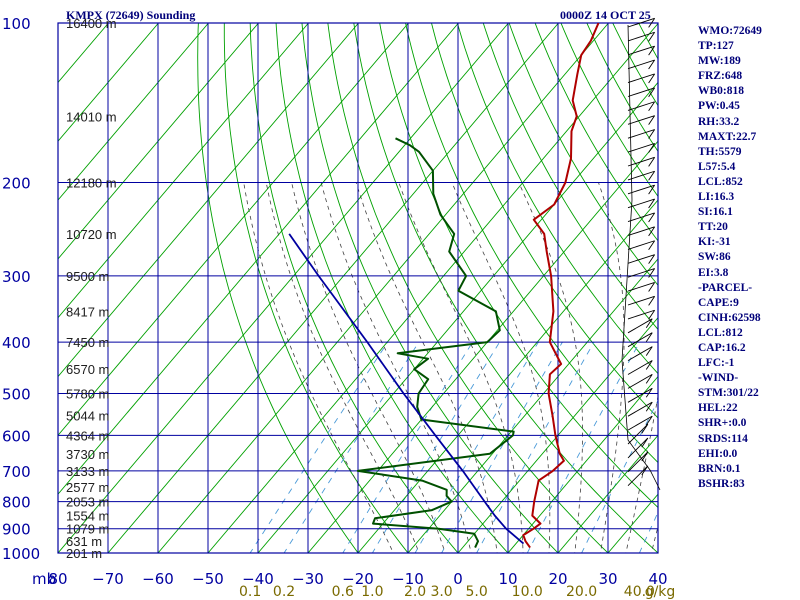 This screenshot has height=600, width=800. I want to click on pressure-tick-label: 700, so click(16, 472).